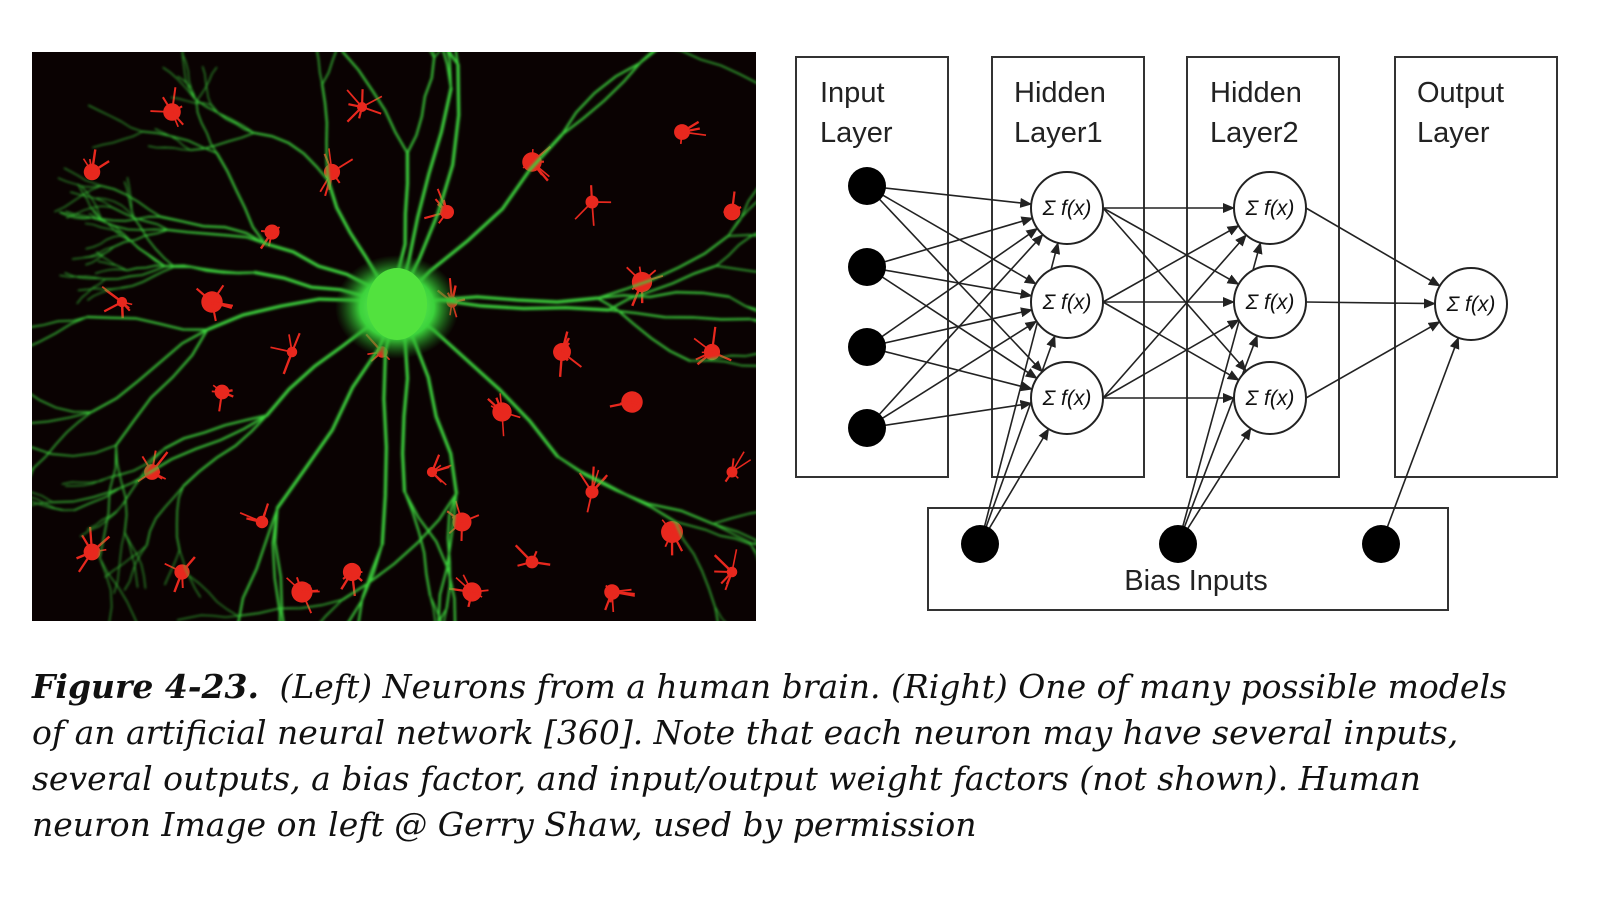  I want to click on figure-number: Figure 4-23., so click(145, 686).